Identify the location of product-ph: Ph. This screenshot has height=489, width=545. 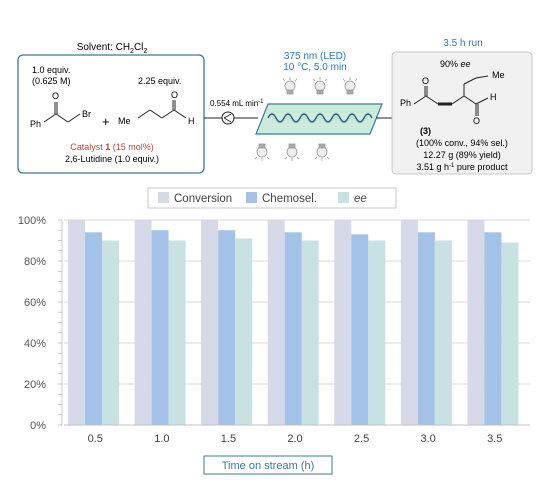
(405, 103).